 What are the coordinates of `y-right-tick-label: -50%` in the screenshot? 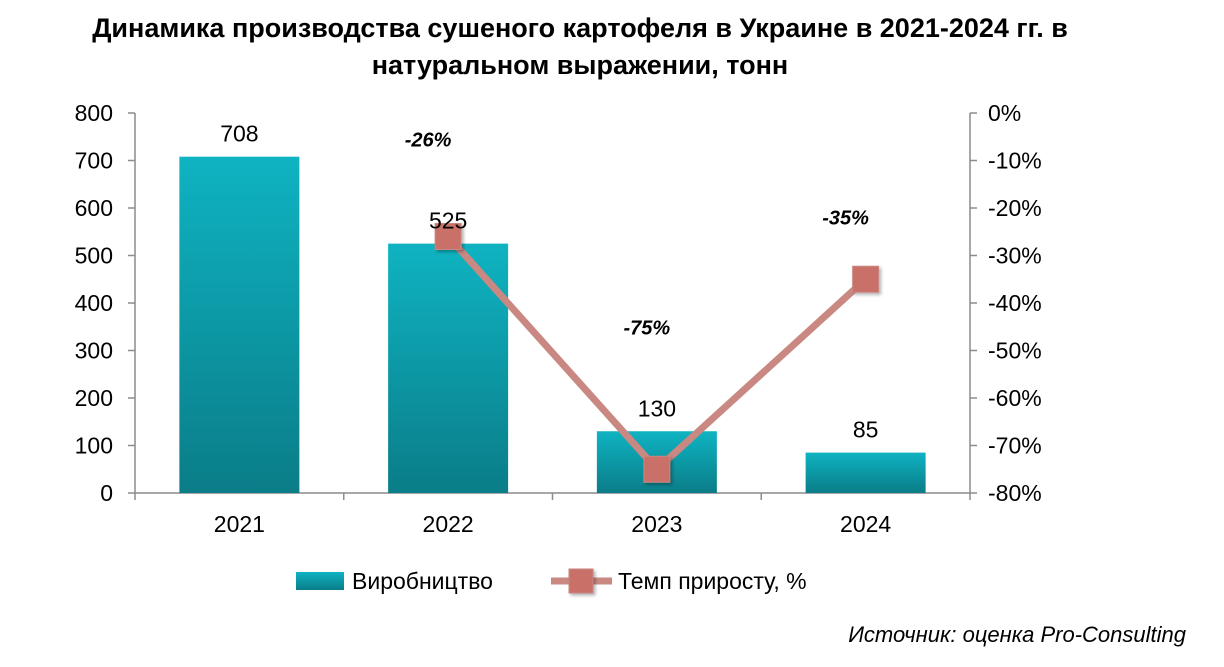 It's located at (1015, 351).